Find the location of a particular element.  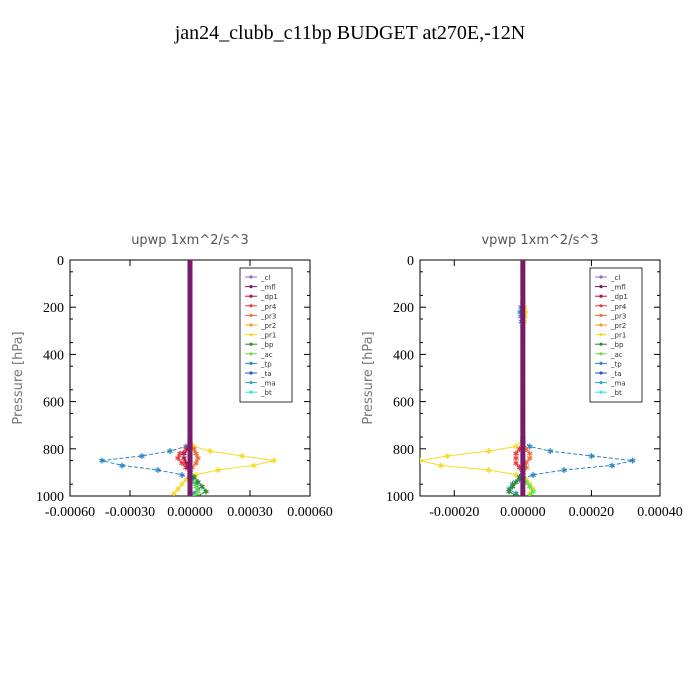

panel-title: vpwp 1xm^2/s^3 is located at coordinates (539, 240).